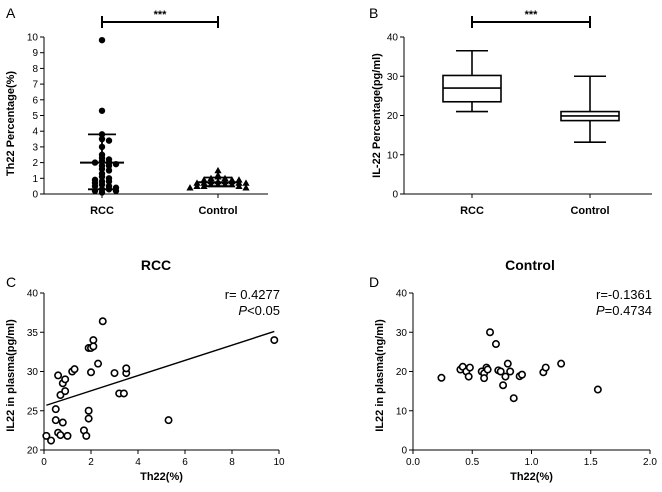 This screenshot has height=492, width=662. I want to click on panel-title: Control, so click(530, 265).